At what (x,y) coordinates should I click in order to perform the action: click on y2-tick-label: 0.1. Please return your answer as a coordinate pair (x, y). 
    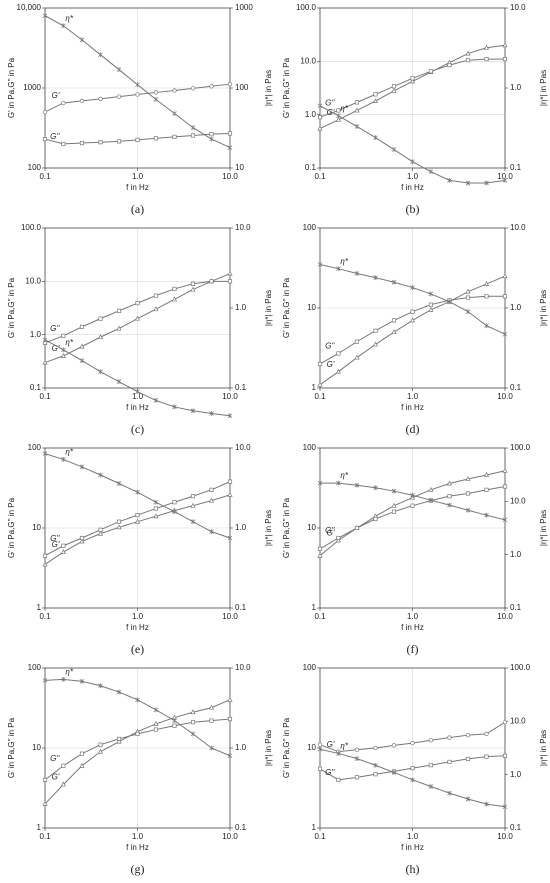
    Looking at the image, I should click on (516, 167).